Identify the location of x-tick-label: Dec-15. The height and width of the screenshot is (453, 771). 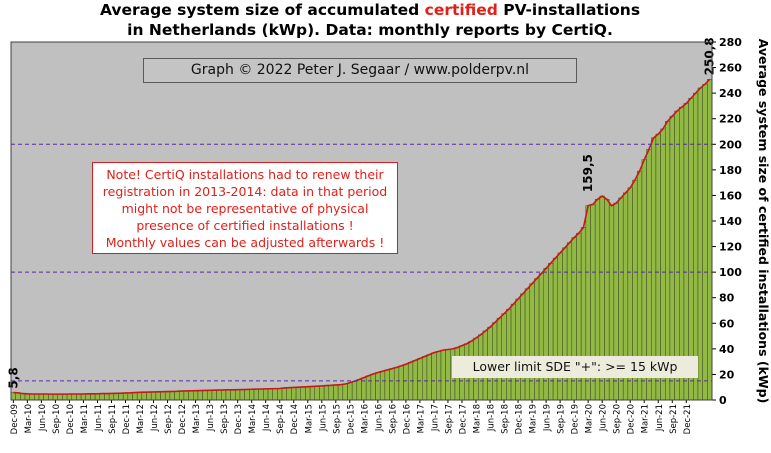
(351, 419).